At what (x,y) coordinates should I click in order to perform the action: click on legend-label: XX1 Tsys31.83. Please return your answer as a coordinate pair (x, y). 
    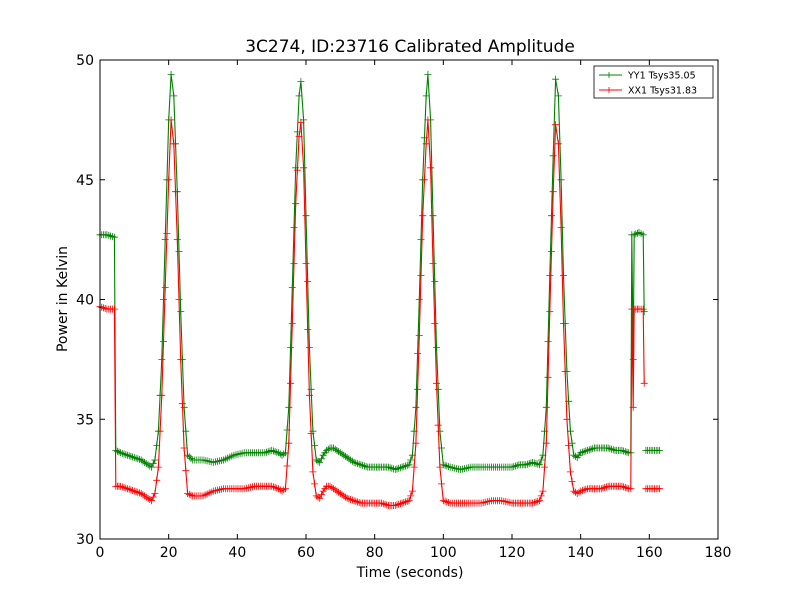
    Looking at the image, I should click on (662, 91).